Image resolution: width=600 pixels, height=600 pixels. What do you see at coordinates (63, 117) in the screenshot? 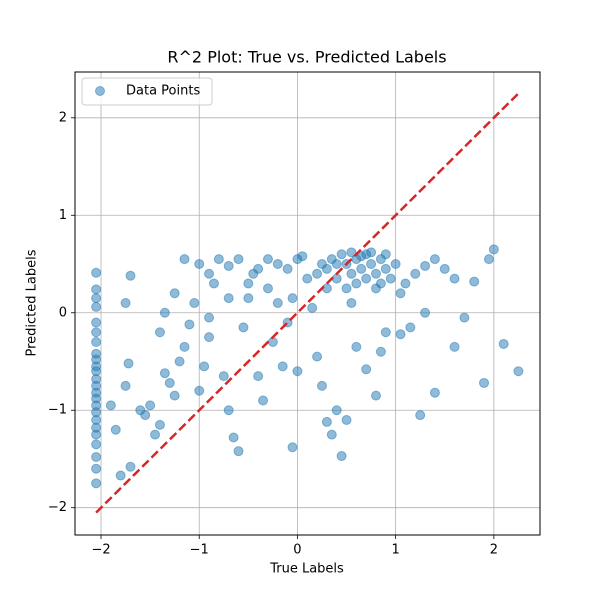
I see `y-tick-label: 2` at bounding box center [63, 117].